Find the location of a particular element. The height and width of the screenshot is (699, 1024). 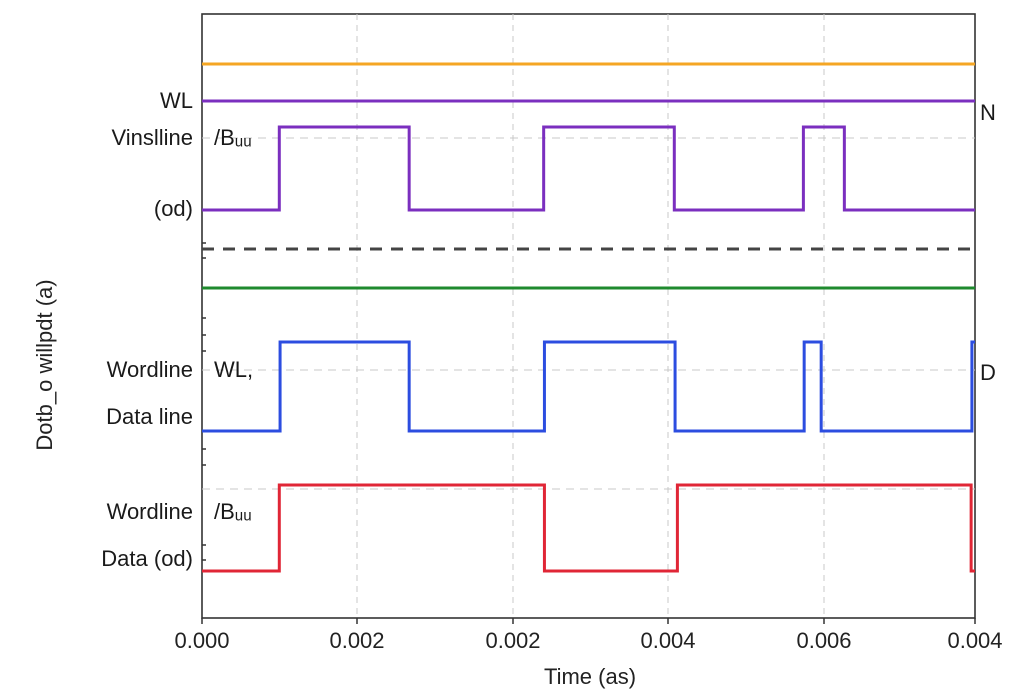

right-label-n: N is located at coordinates (988, 112).